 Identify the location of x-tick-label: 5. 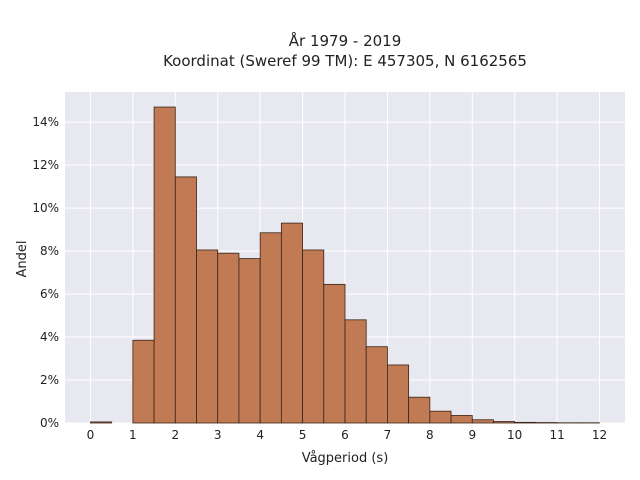
(303, 435).